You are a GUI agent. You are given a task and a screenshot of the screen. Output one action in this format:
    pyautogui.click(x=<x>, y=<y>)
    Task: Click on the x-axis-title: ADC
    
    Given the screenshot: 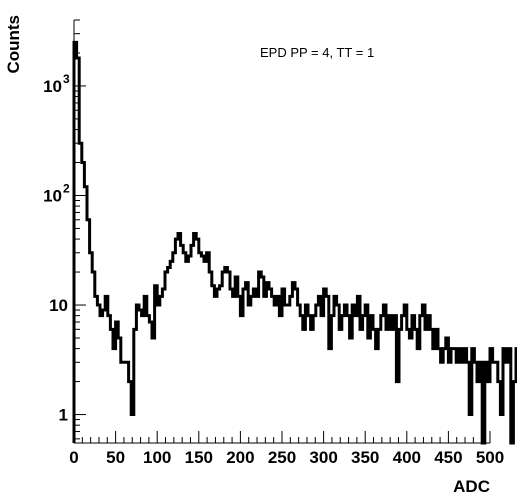 What is the action you would take?
    pyautogui.click(x=471, y=486)
    